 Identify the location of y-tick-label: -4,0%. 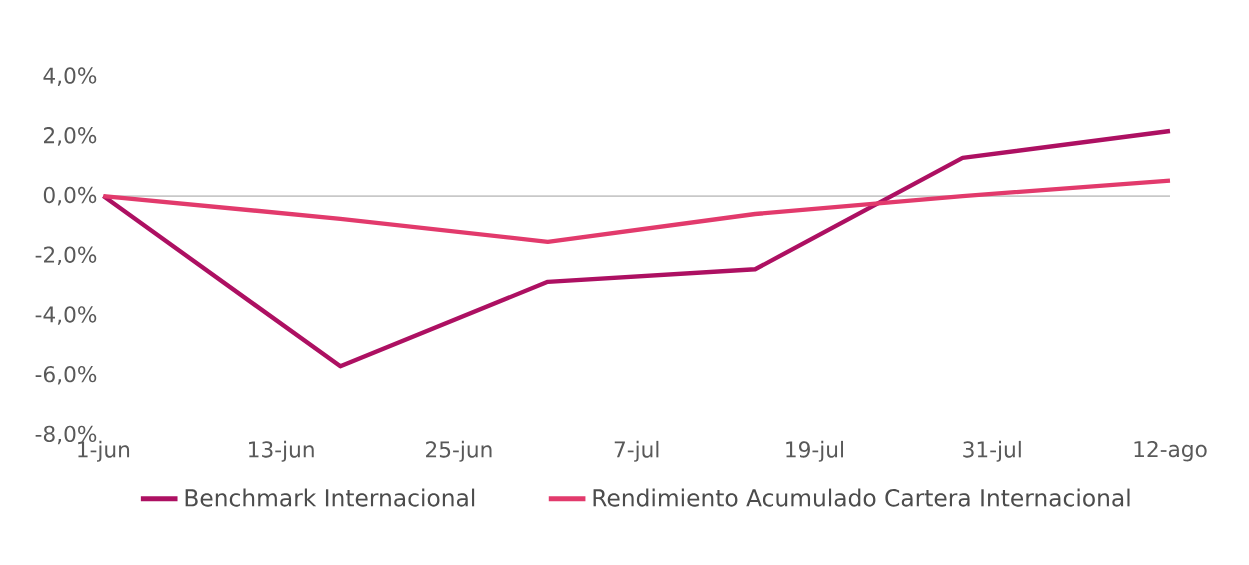
(66, 315).